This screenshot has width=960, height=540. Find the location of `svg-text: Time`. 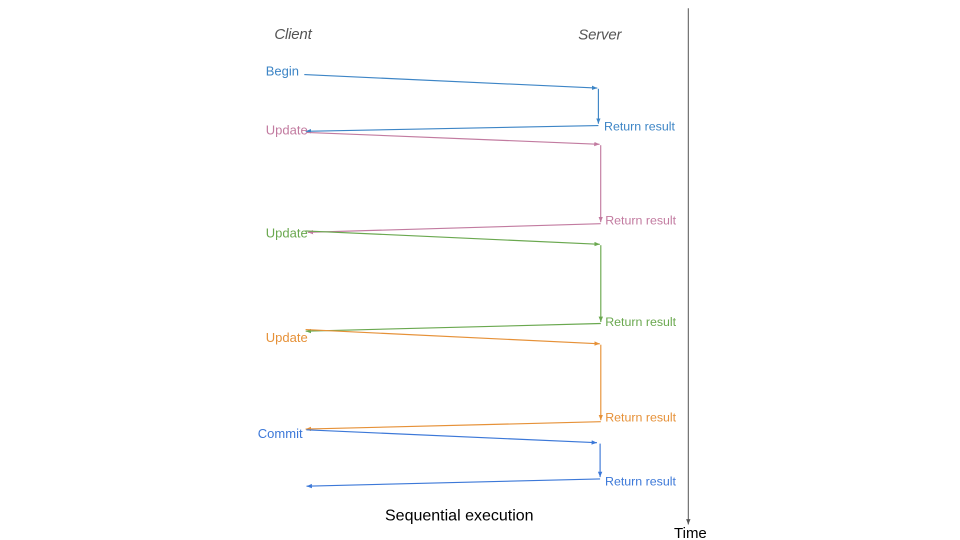

svg-text: Time is located at coordinates (690, 532).